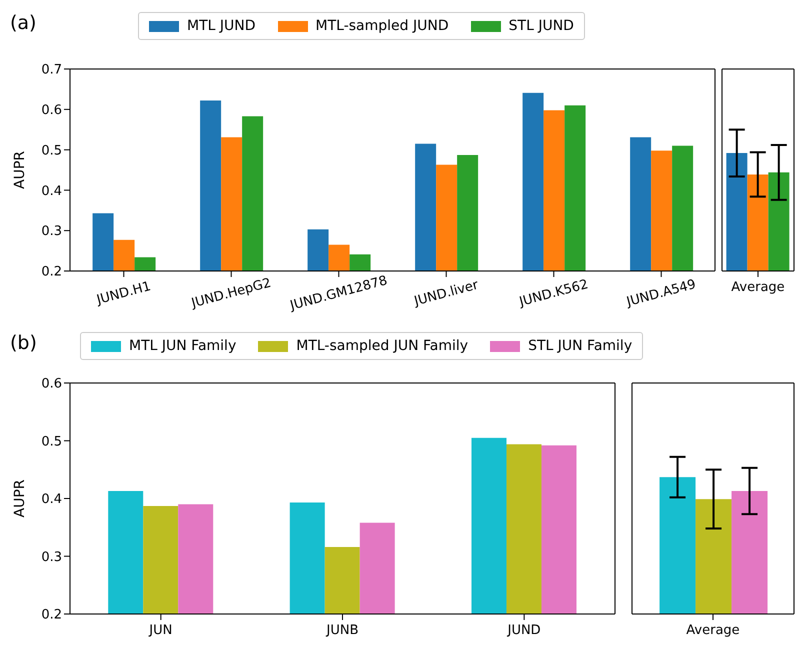 This screenshot has height=650, width=799. Describe the element at coordinates (160, 630) in the screenshot. I see `x-tick-label: JUN` at that location.